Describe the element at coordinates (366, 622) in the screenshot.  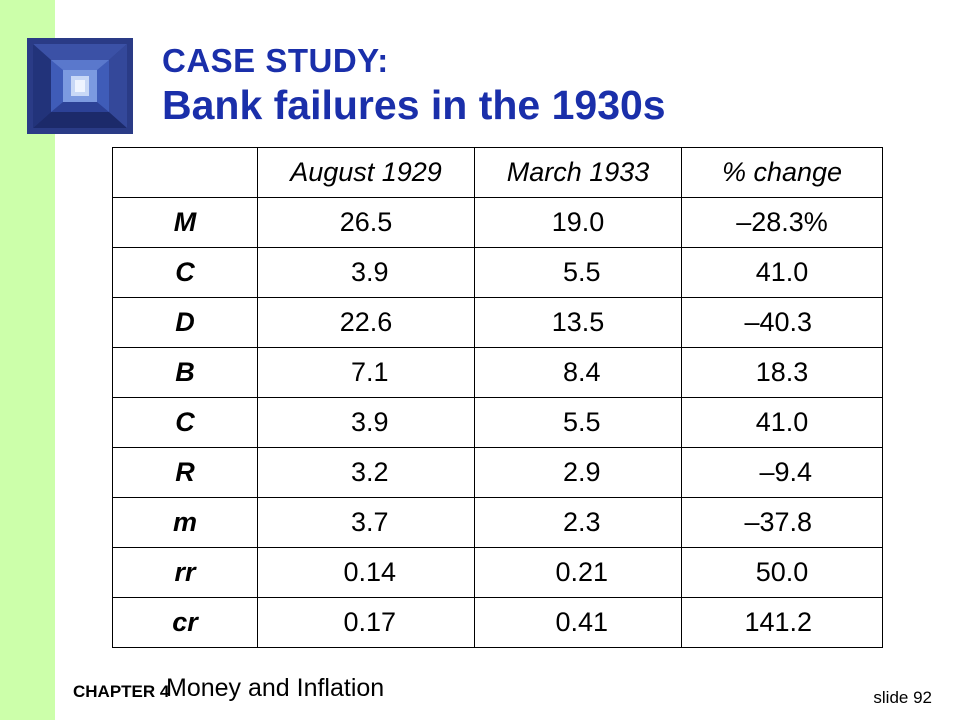
I see `cell-aug1929: 0.17` at that location.